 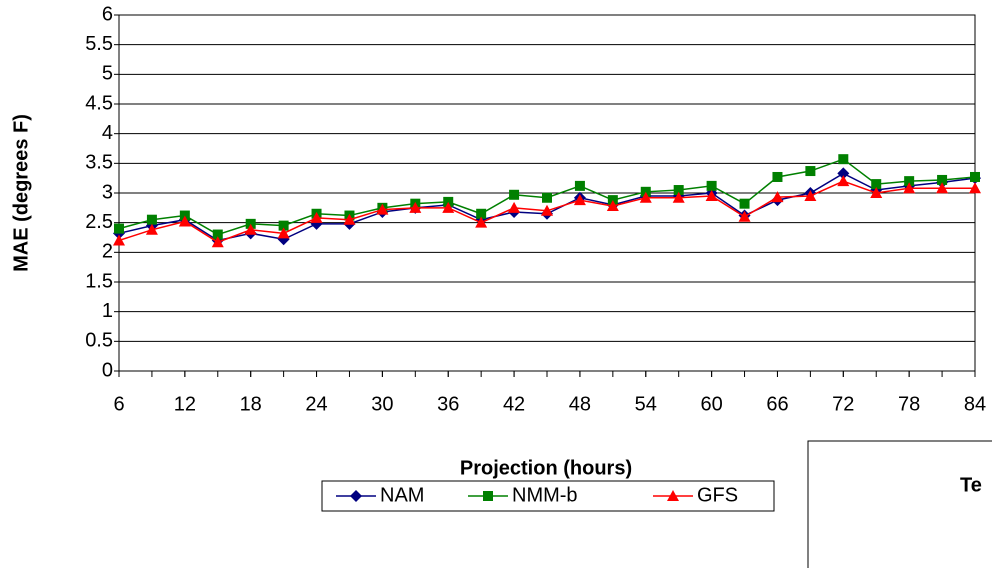 What do you see at coordinates (646, 404) in the screenshot?
I see `x-tick-label: 54` at bounding box center [646, 404].